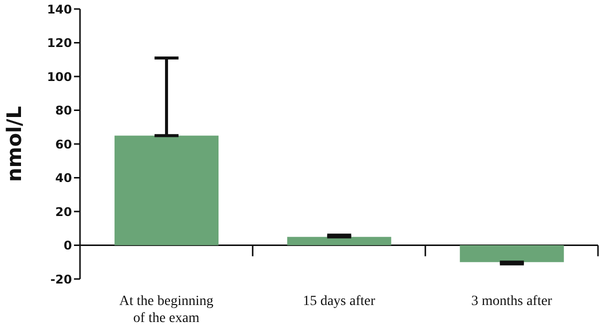 The height and width of the screenshot is (327, 600). I want to click on y-axis-title: nmol/L, so click(14, 144).